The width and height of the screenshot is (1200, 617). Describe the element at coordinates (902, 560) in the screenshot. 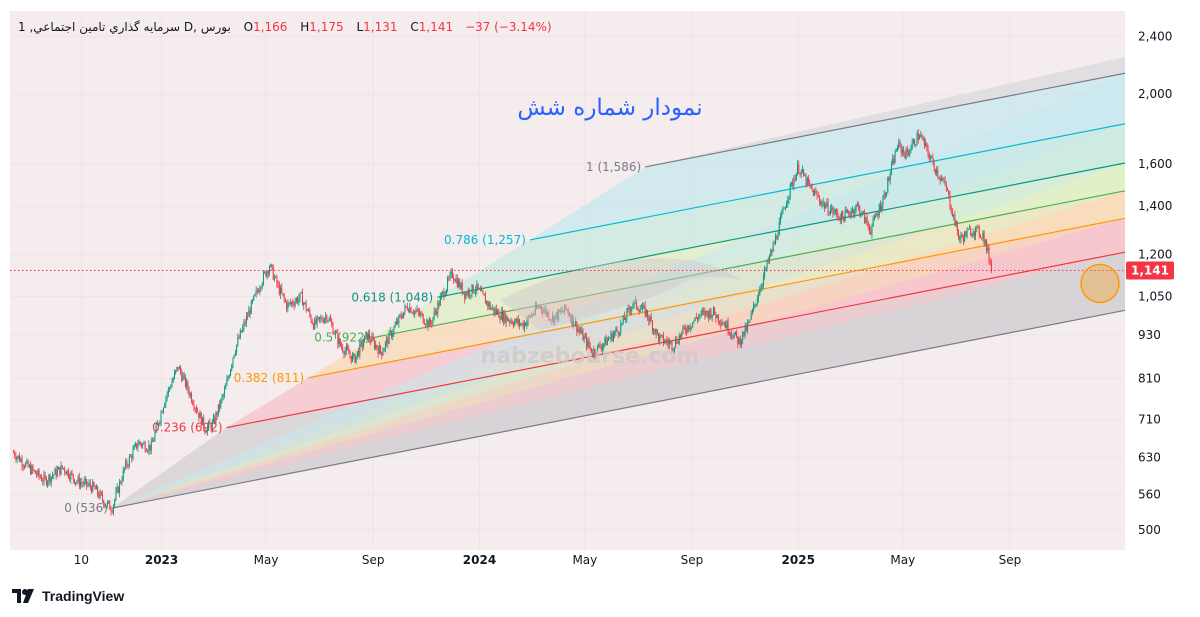

I see `x-tick-label: May` at that location.